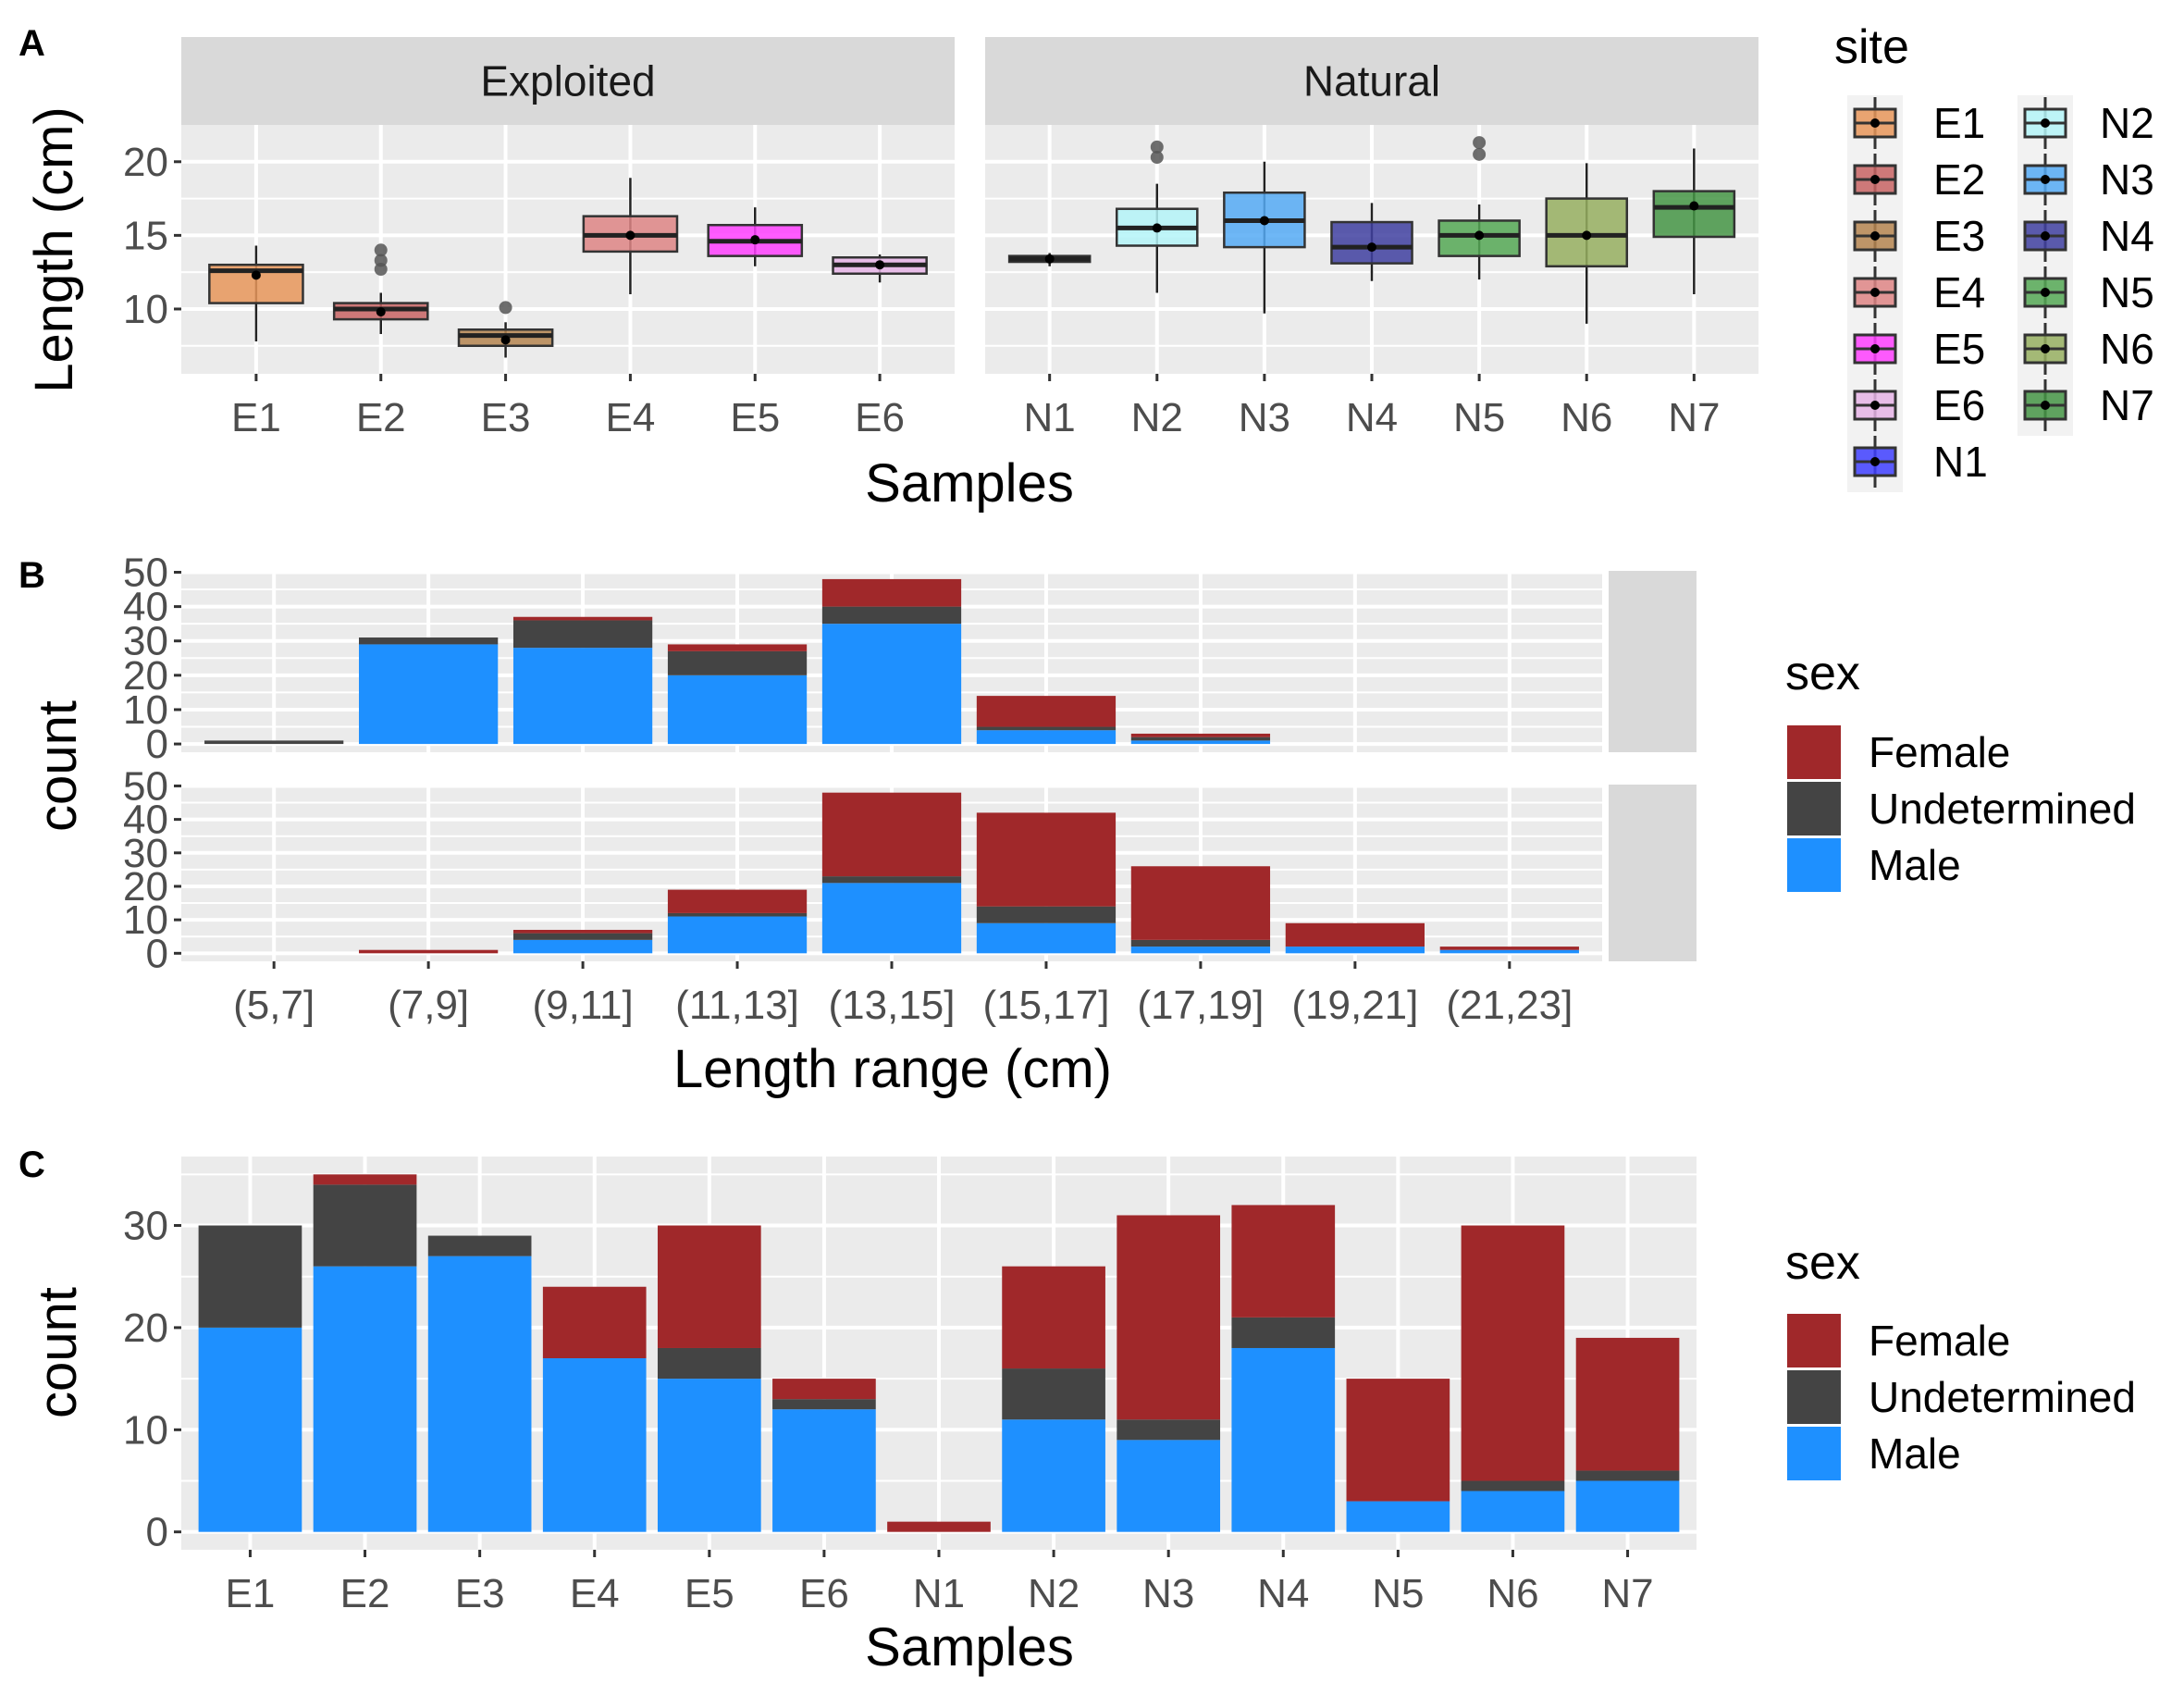 The height and width of the screenshot is (1683, 2184). Describe the element at coordinates (630, 236) in the screenshot. I see `mean-point-E4` at that location.